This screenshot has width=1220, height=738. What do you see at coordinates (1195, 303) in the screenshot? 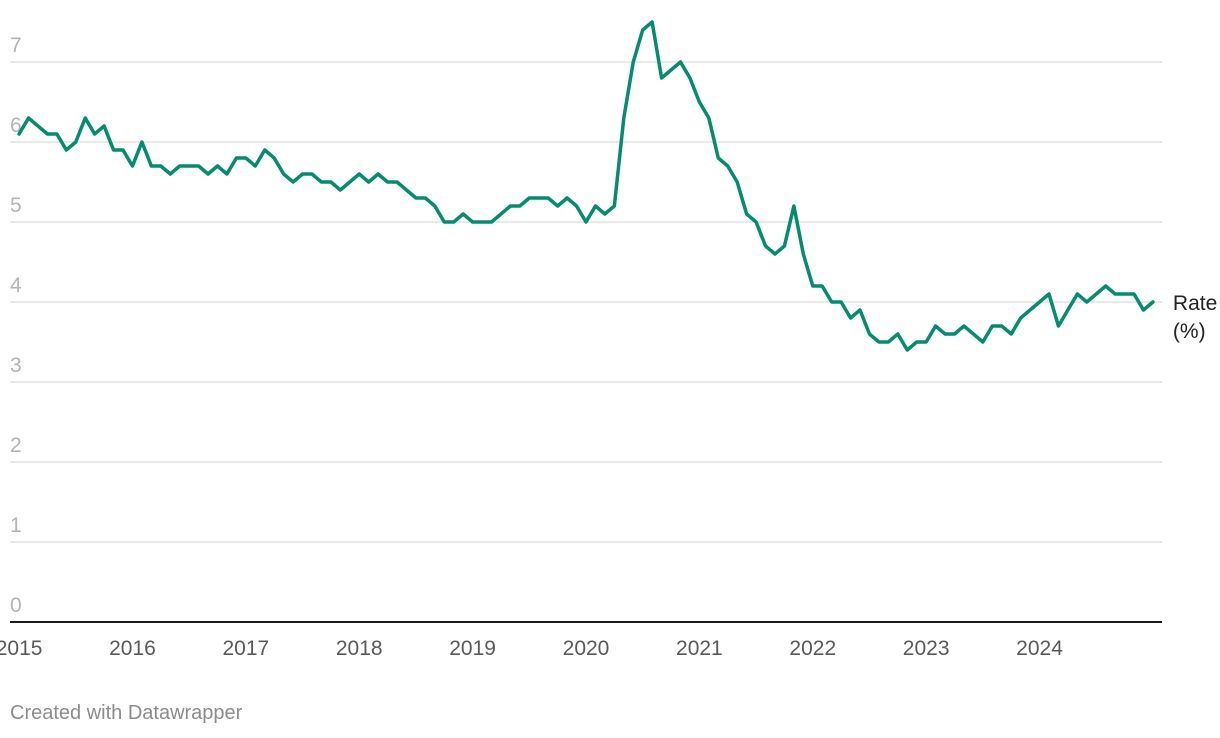
I see `series-label-line: Rate` at bounding box center [1195, 303].